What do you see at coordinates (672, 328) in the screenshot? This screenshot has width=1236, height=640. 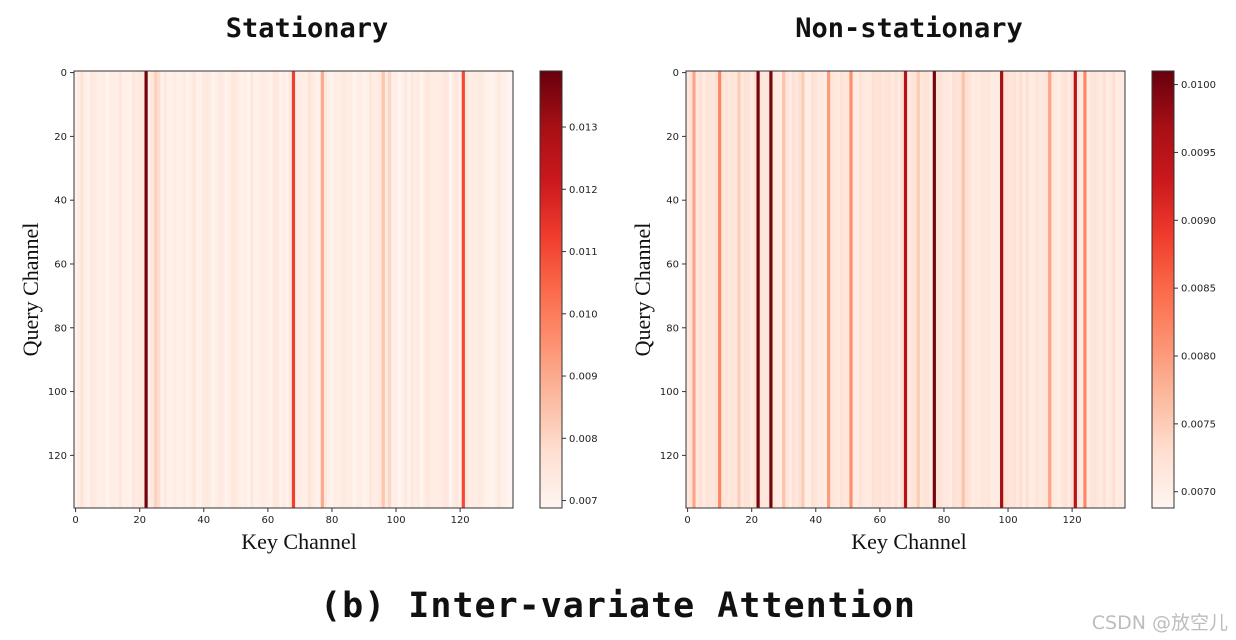 I see `y-tick-label: 80` at bounding box center [672, 328].